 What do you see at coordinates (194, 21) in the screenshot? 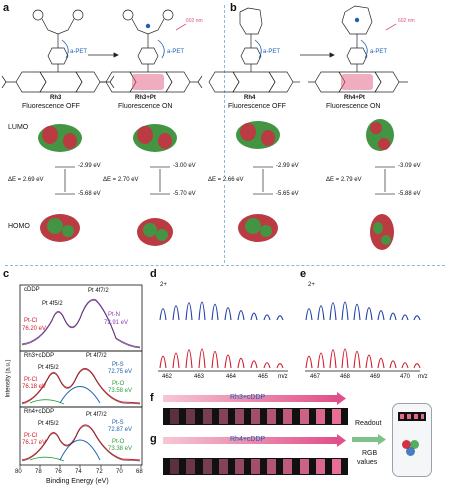
I see `wavelength-a: 602 nm` at bounding box center [194, 21].